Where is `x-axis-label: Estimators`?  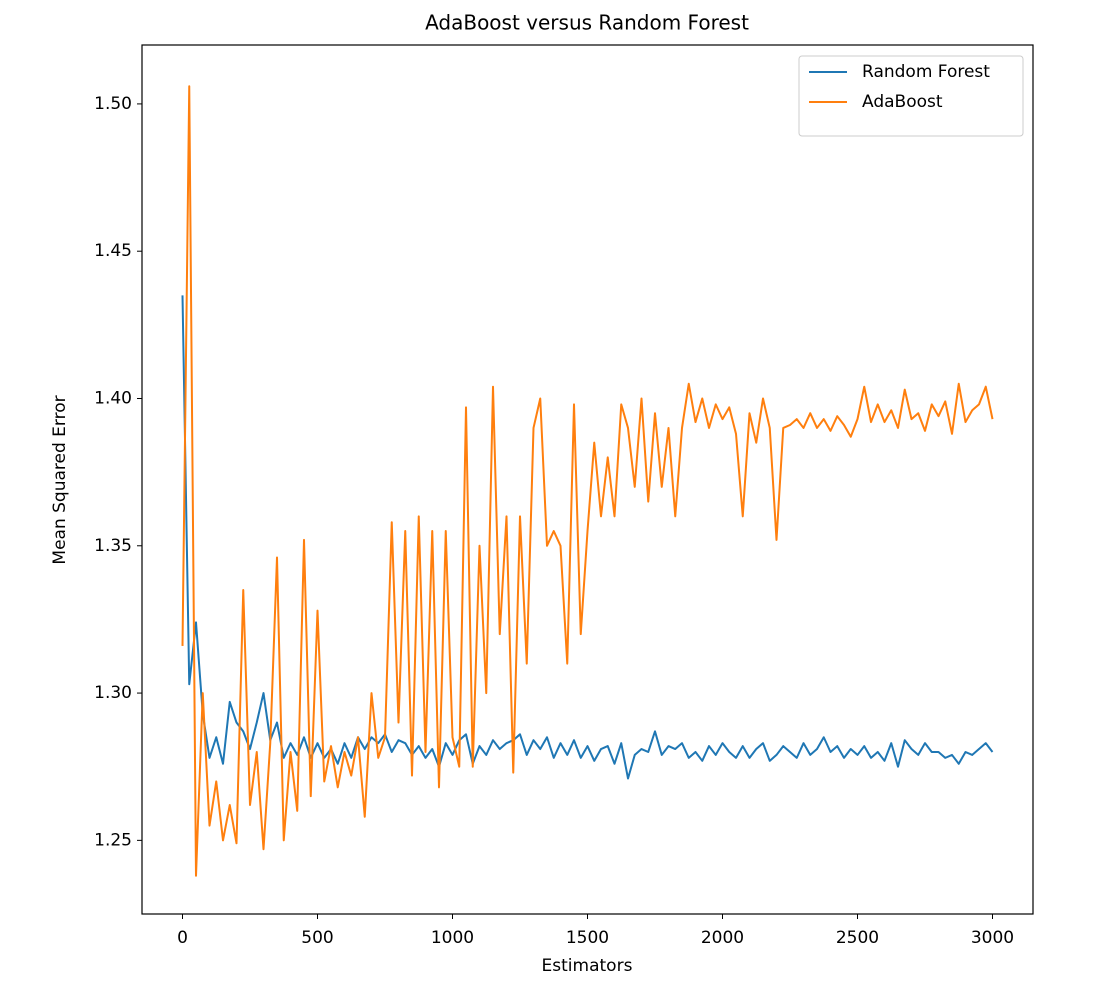 x-axis-label: Estimators is located at coordinates (587, 966).